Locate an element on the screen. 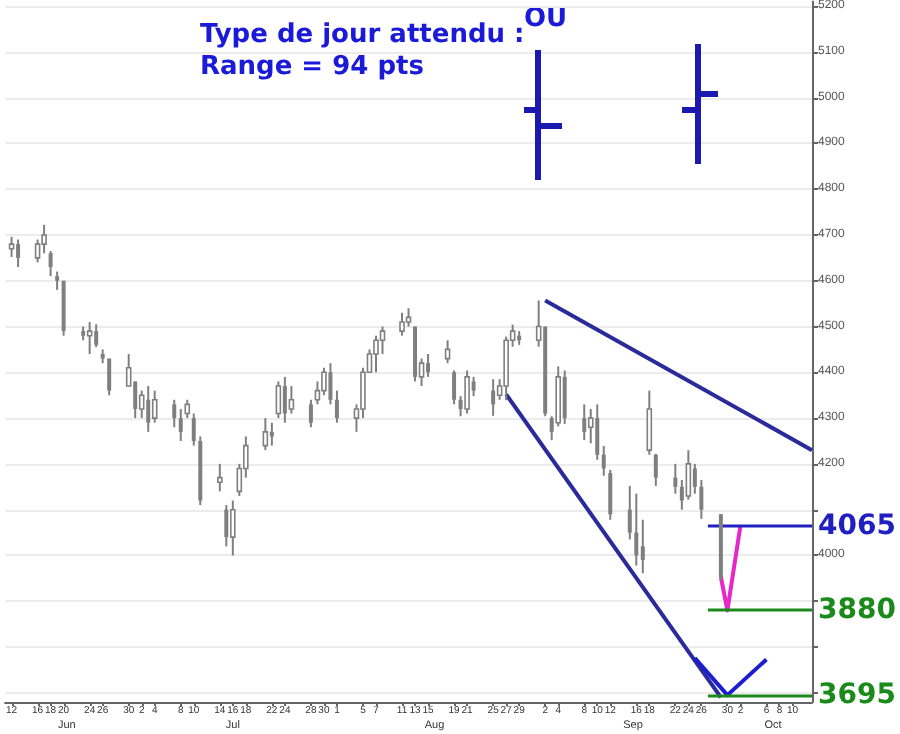 Image resolution: width=900 pixels, height=734 pixels. annotation: OU is located at coordinates (546, 19).